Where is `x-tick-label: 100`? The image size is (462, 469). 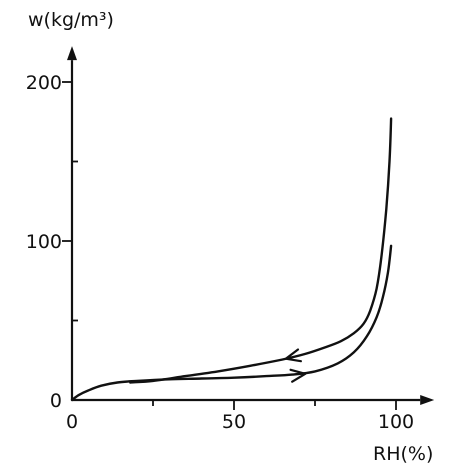
x-tick-label: 100 is located at coordinates (396, 422).